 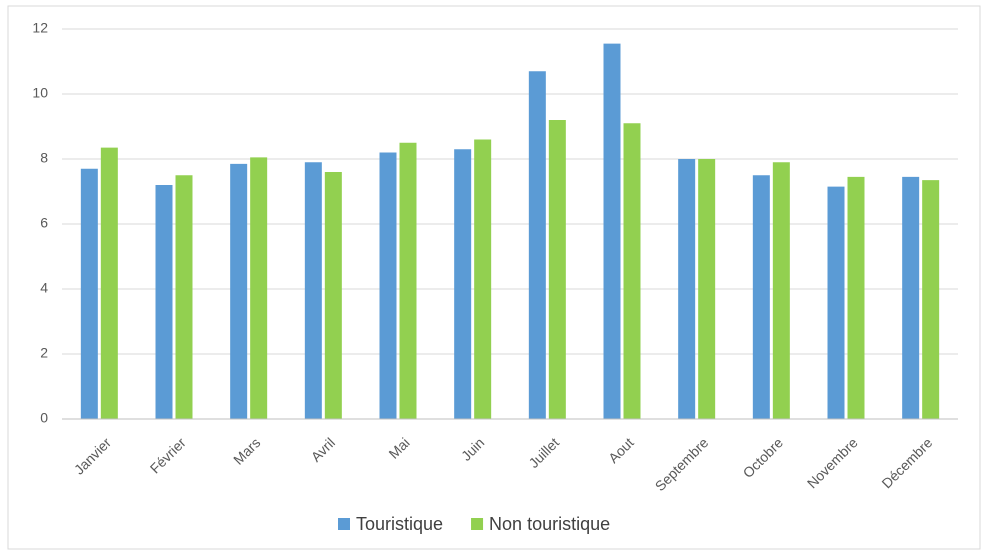 What do you see at coordinates (549, 524) in the screenshot?
I see `legend-label: Non touristique` at bounding box center [549, 524].